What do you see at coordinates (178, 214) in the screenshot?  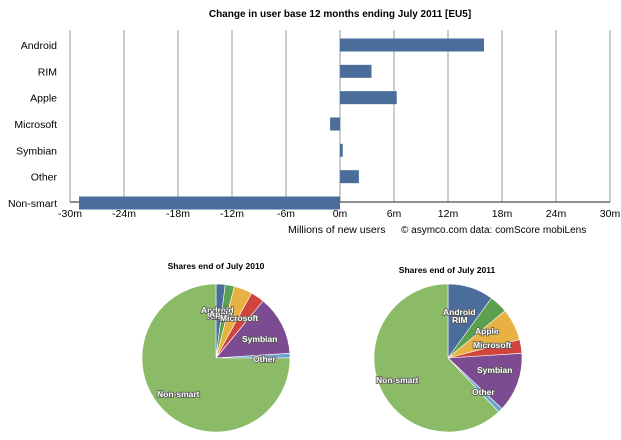 I see `x-tick-label: -18m` at bounding box center [178, 214].